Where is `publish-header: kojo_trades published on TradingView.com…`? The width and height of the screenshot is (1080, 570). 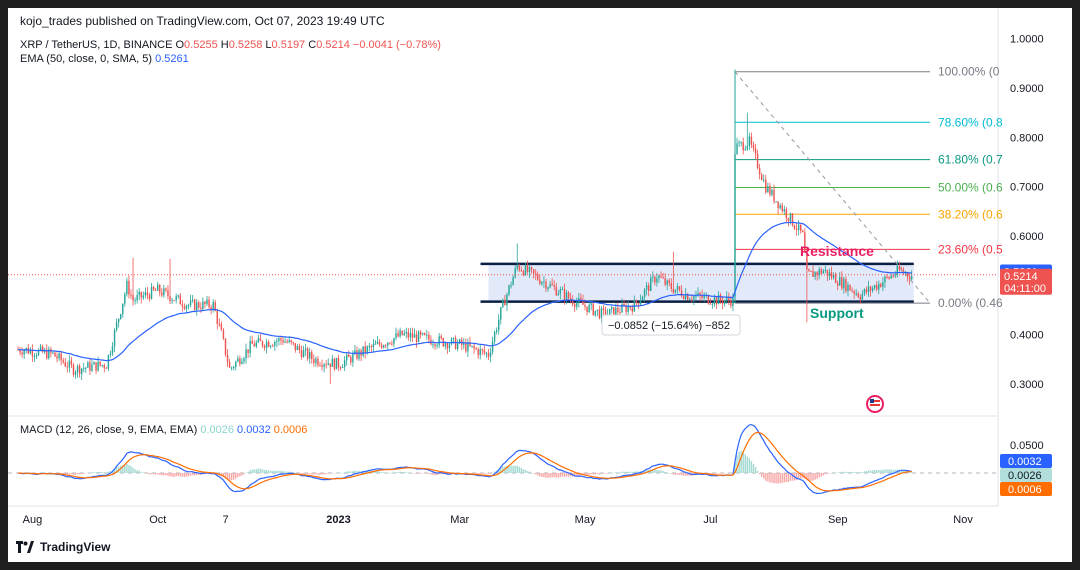 publish-header: kojo_trades published on TradingView.com… is located at coordinates (202, 21).